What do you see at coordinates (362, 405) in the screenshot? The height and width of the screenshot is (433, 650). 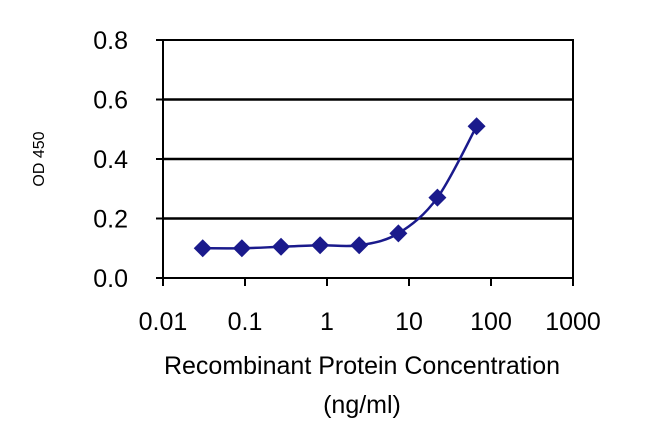 I see `x-axis-unit-label: (ng/ml)` at bounding box center [362, 405].